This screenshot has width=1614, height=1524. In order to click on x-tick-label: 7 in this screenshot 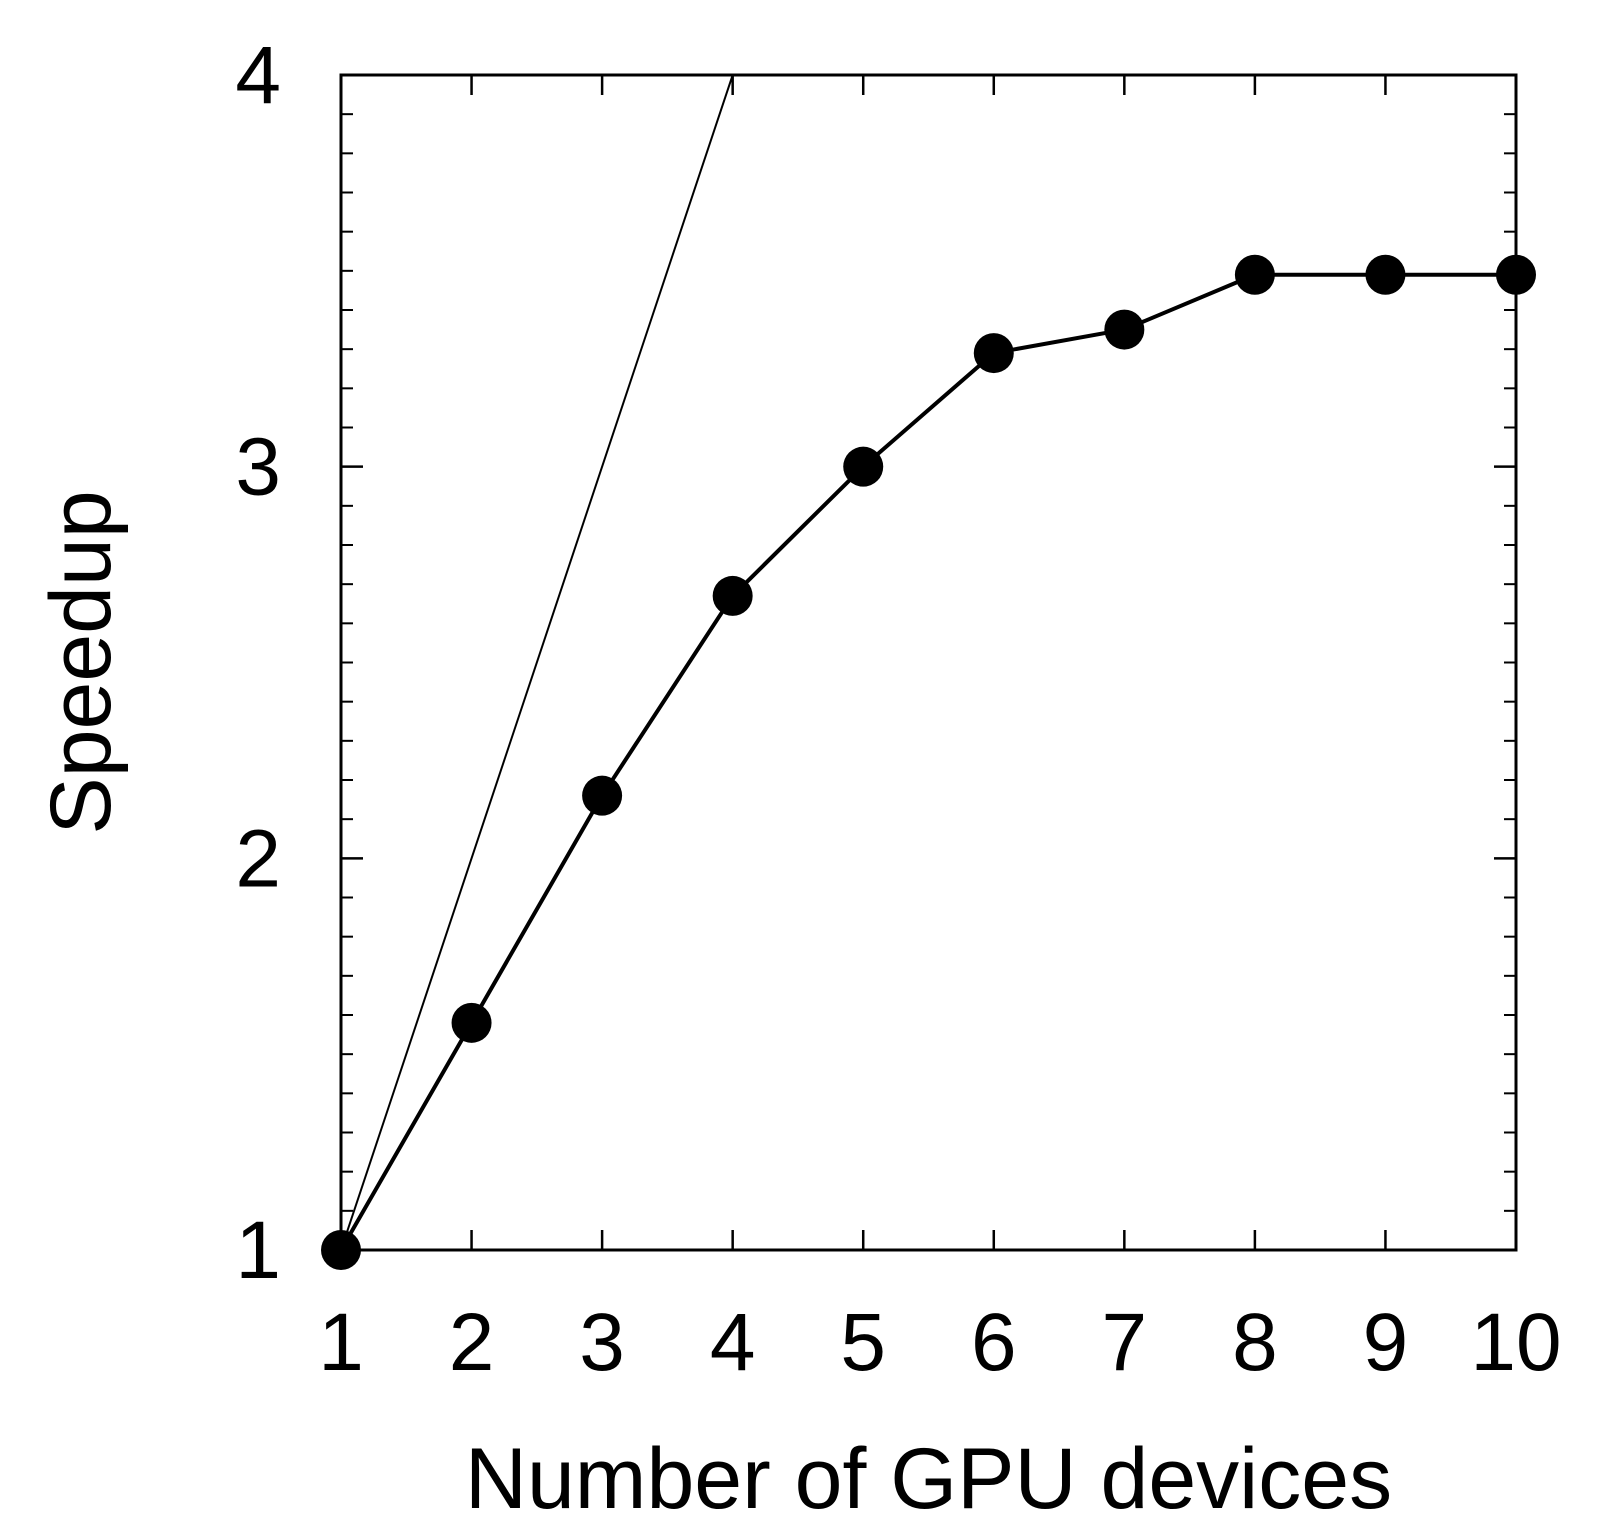, I will do `click(1125, 1342)`.